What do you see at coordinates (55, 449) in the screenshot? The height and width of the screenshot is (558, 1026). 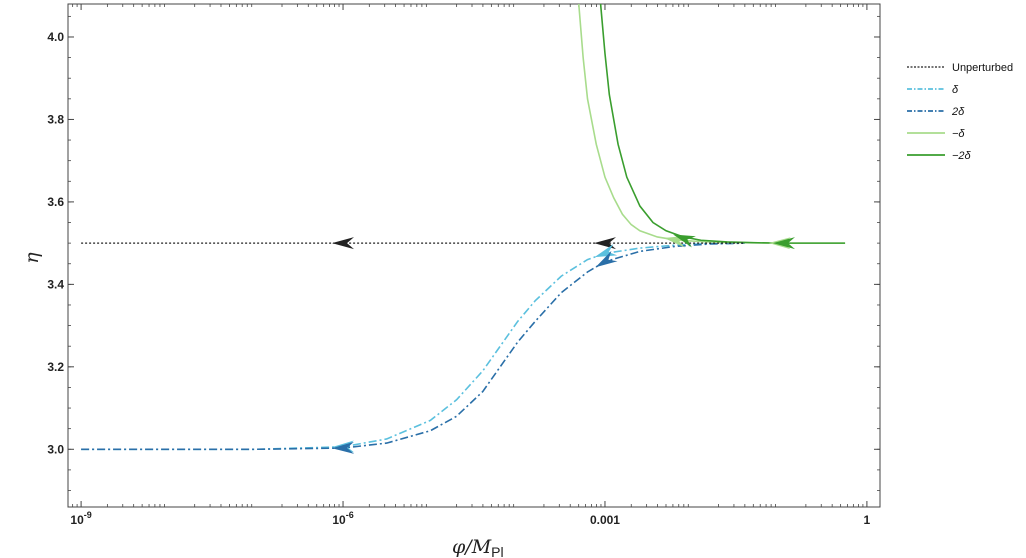 I see `y-tick-label: 3.0` at bounding box center [55, 449].